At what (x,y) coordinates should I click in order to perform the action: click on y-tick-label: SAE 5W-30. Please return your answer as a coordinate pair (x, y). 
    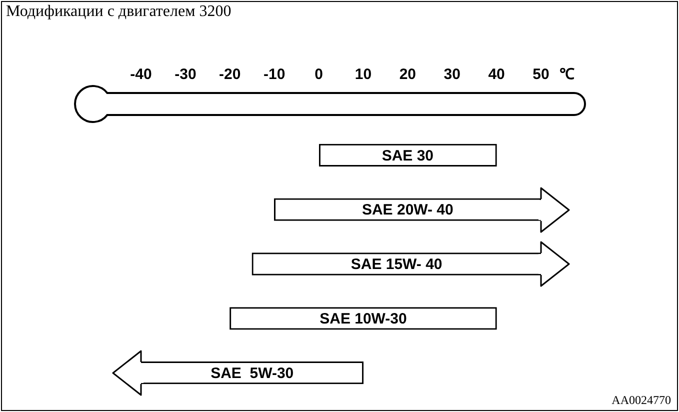
    Looking at the image, I should click on (252, 373).